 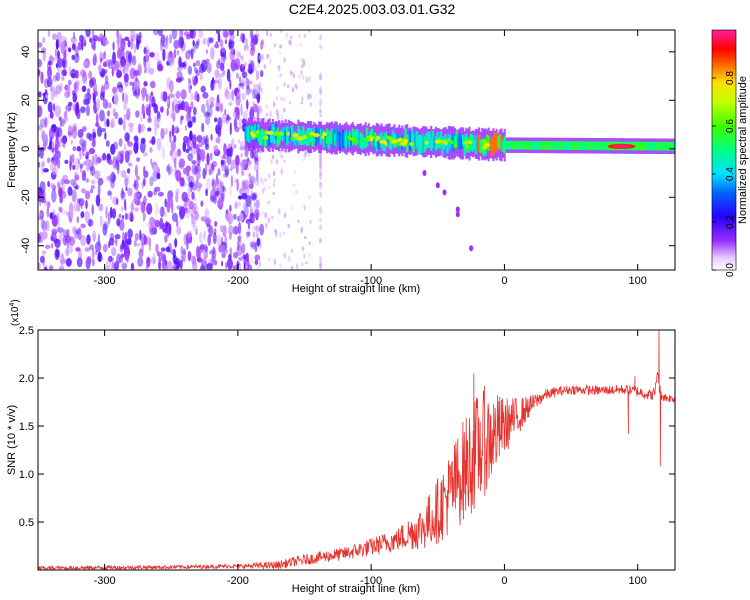 What do you see at coordinates (743, 150) in the screenshot?
I see `colorbar-label: Normalized spectral amplitude` at bounding box center [743, 150].